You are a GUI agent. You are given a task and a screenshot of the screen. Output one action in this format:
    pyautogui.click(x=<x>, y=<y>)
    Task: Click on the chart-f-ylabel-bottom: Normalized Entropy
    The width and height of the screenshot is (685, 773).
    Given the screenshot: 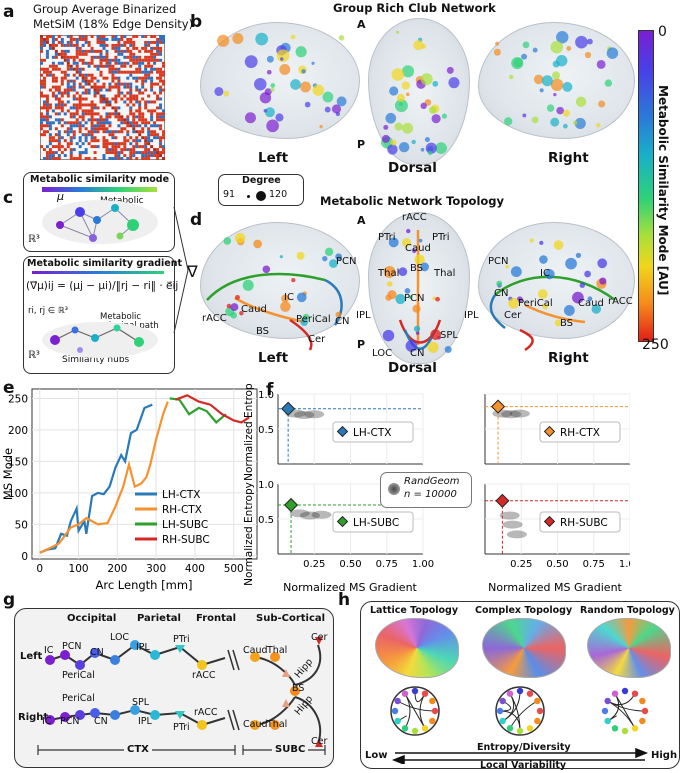 What is the action you would take?
    pyautogui.click(x=249, y=534)
    